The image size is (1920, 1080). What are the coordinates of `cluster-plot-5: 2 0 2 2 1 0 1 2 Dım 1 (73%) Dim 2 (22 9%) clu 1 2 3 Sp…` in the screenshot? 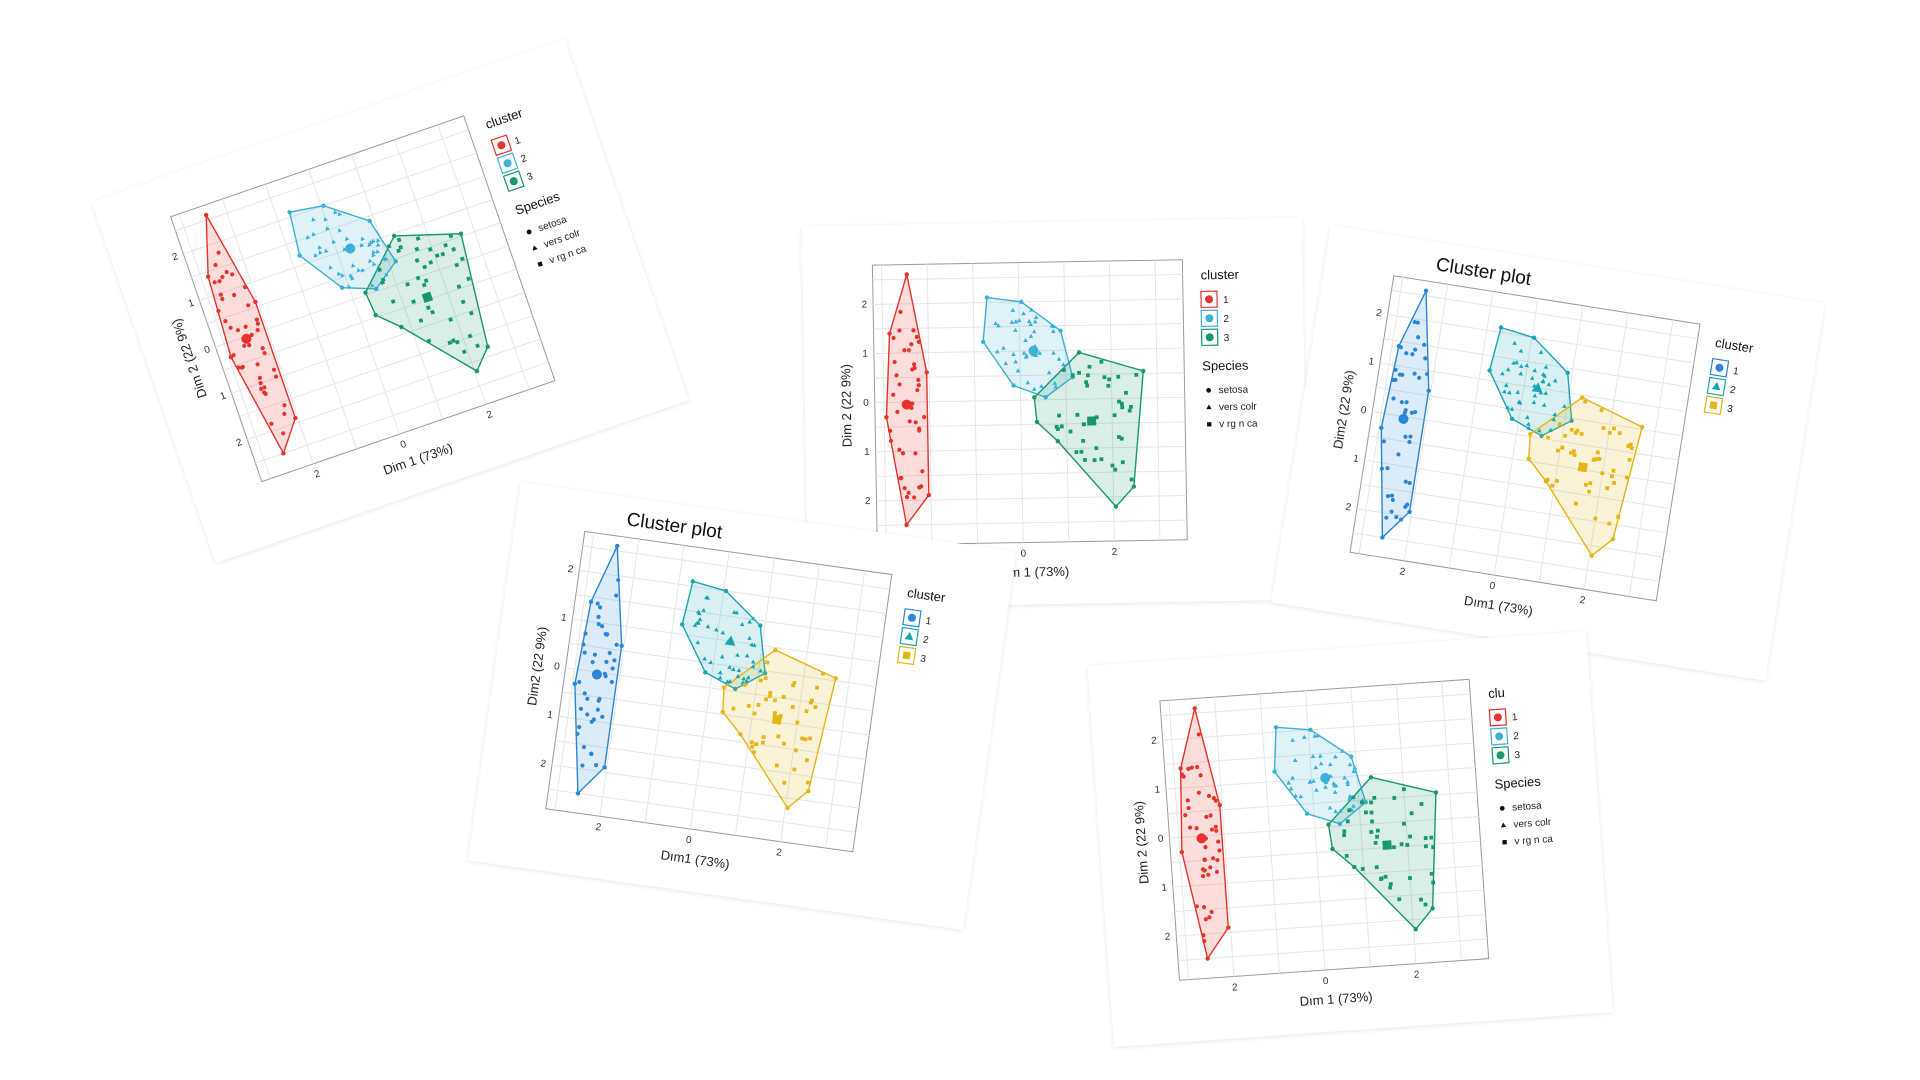 It's located at (1342, 843).